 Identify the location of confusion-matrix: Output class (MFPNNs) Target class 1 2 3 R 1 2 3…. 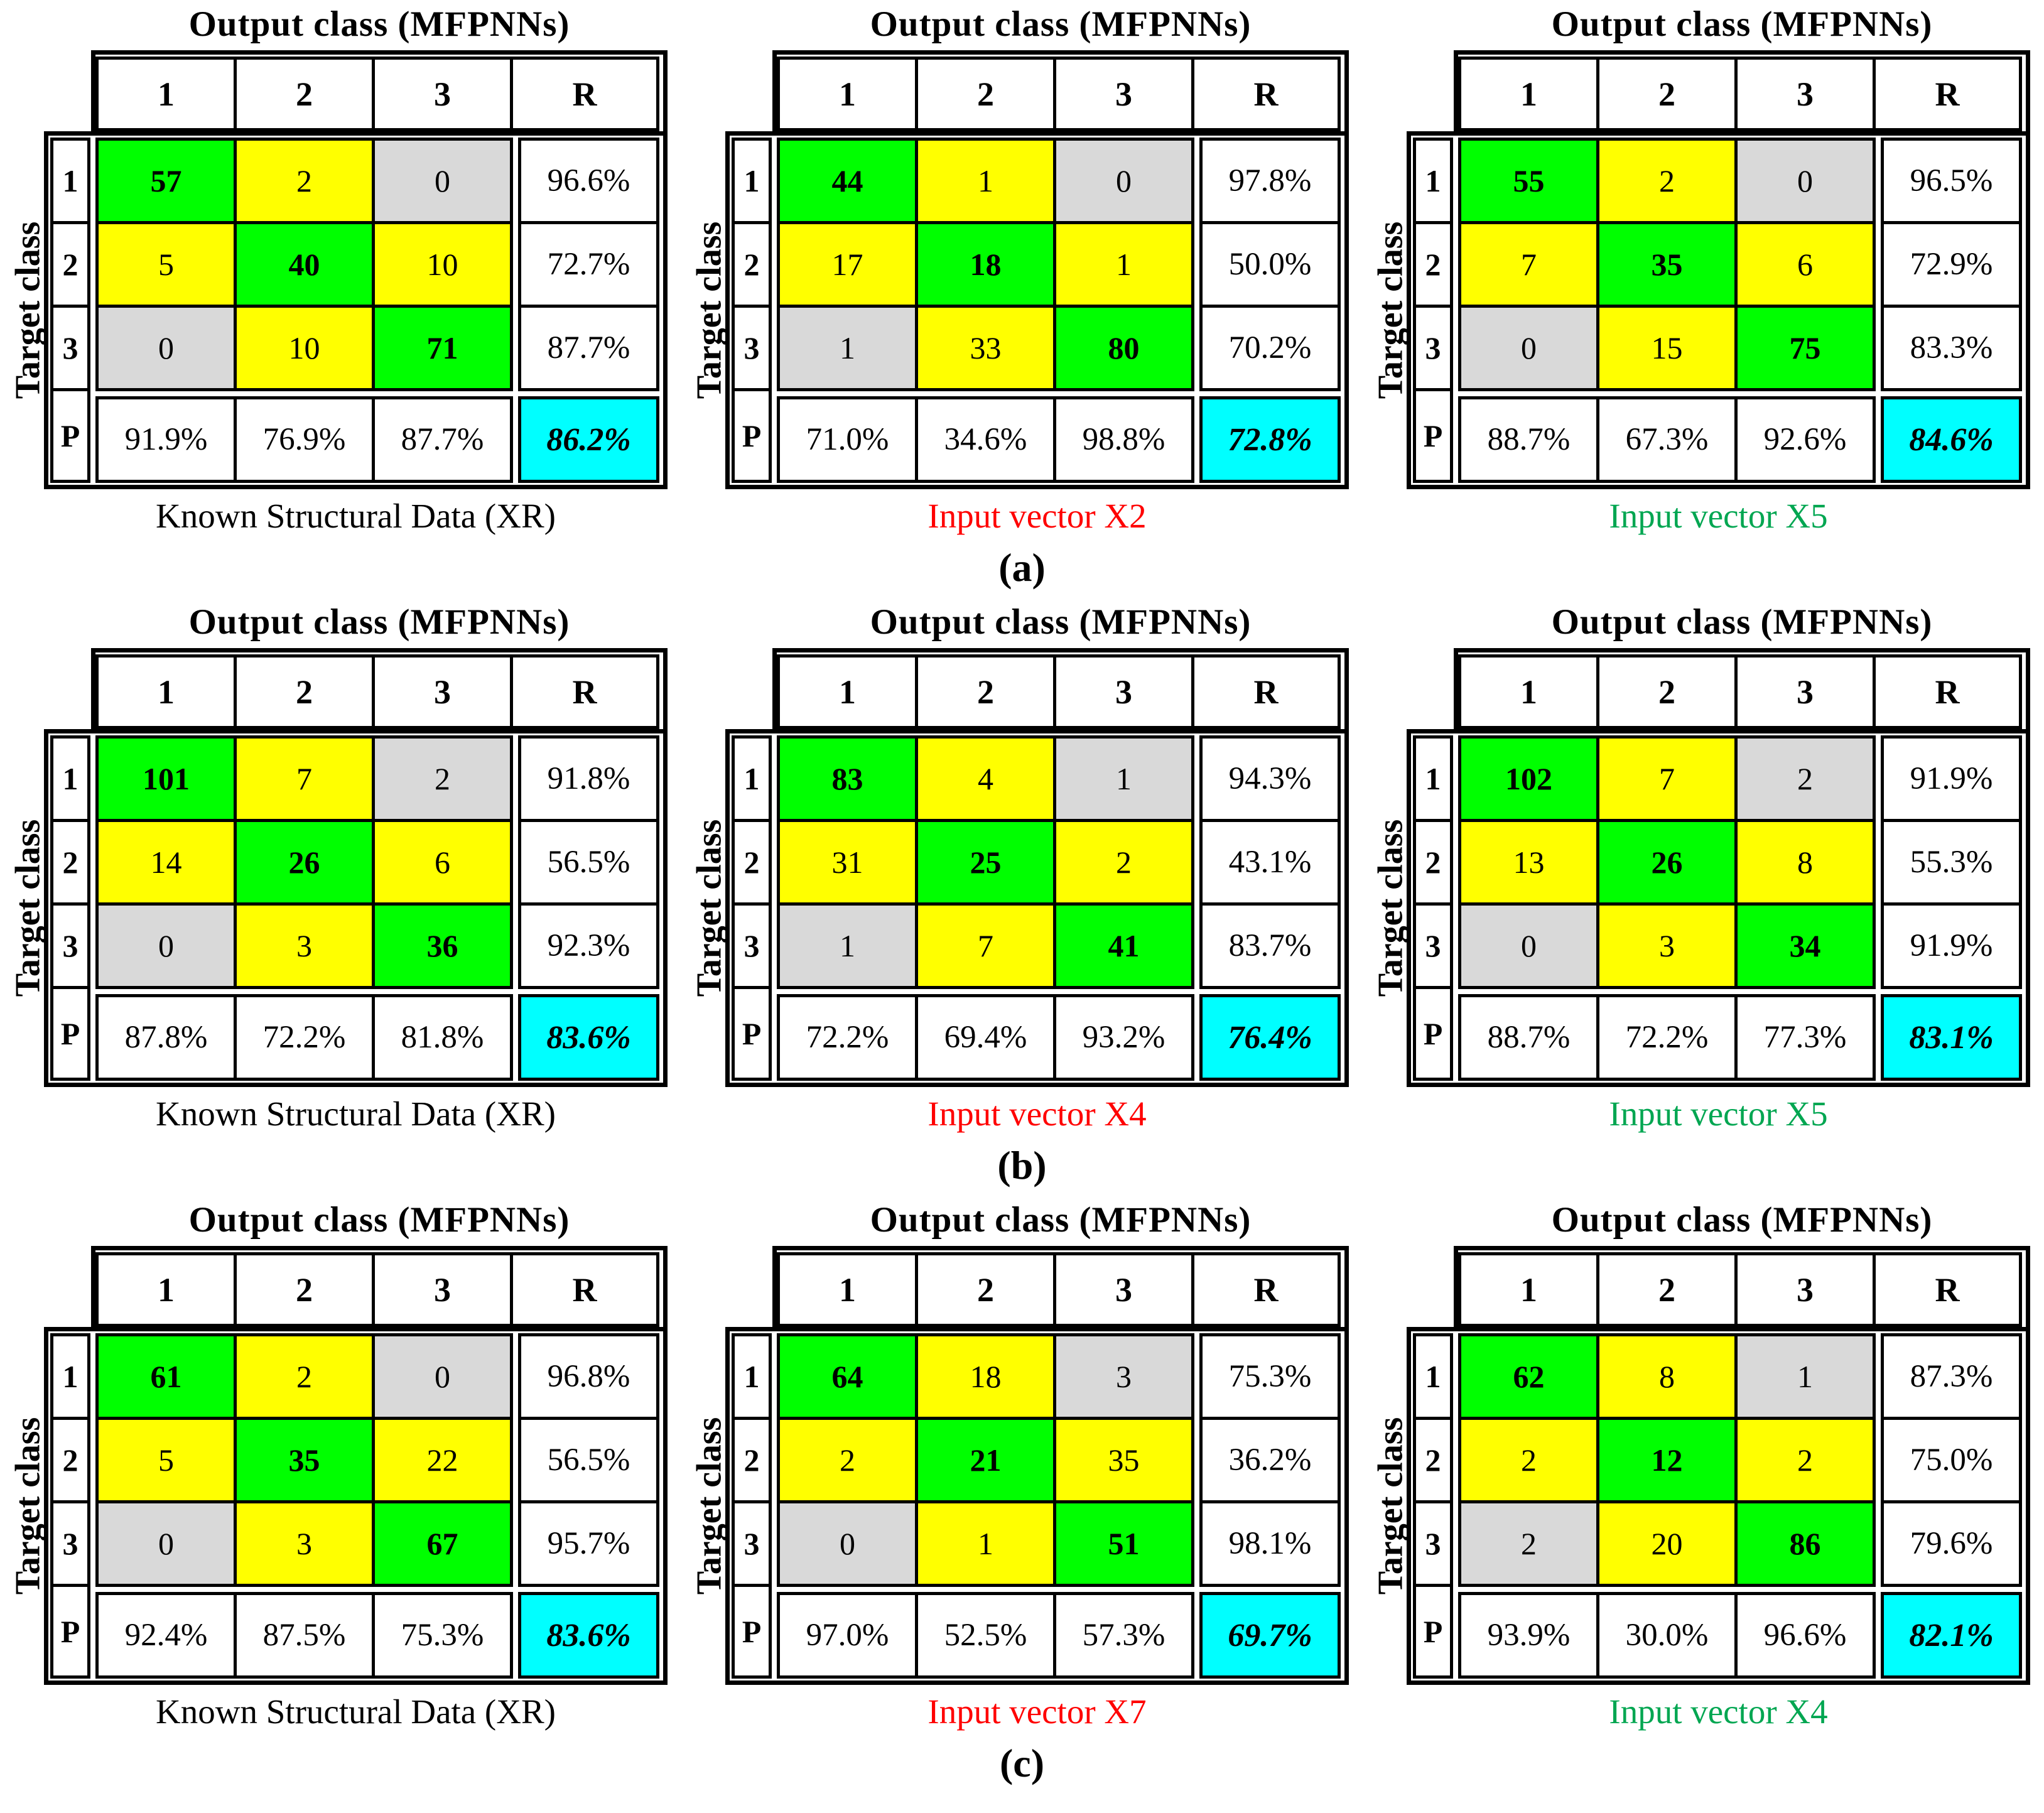
(338, 870).